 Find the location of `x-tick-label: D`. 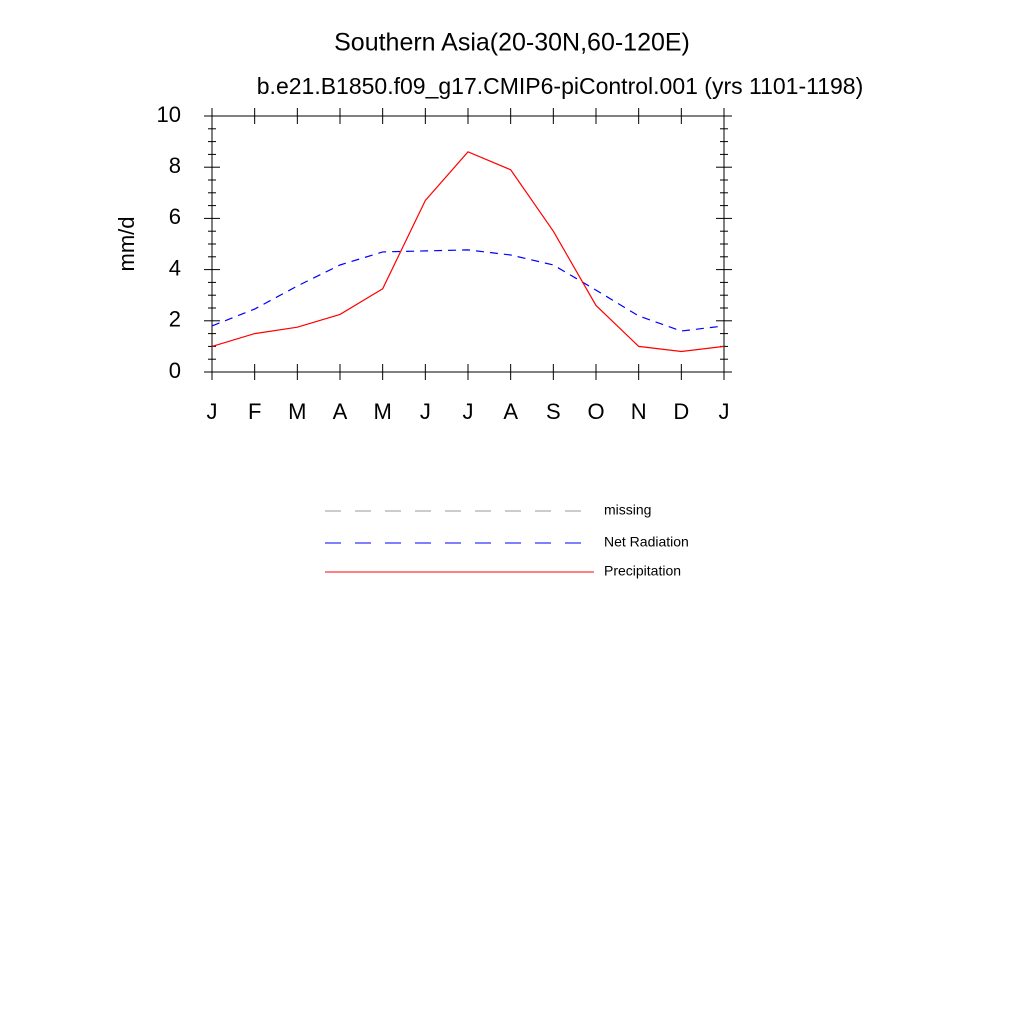

x-tick-label: D is located at coordinates (681, 411).